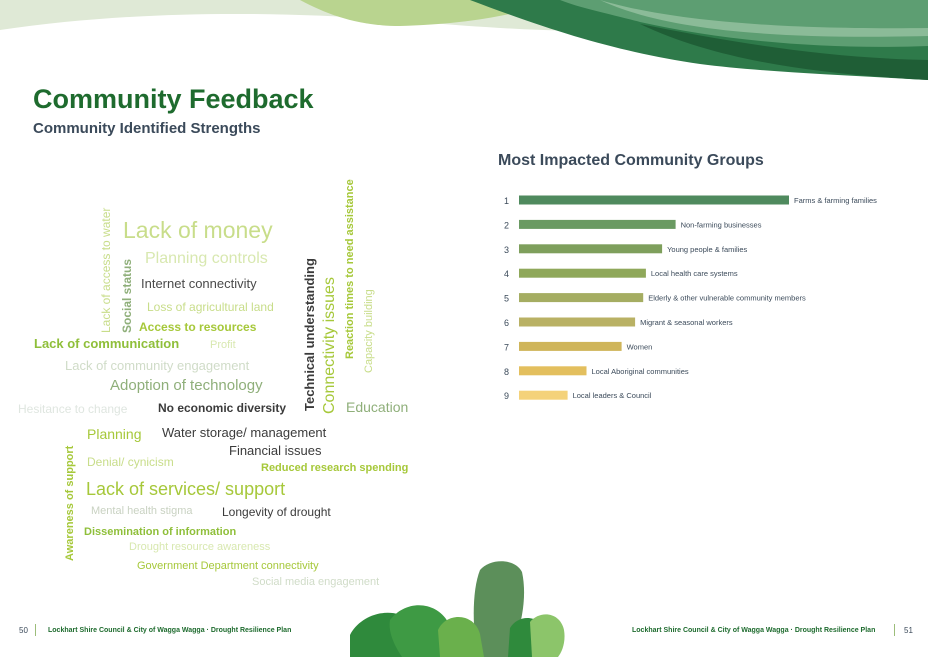 The image size is (928, 657). What do you see at coordinates (506, 396) in the screenshot?
I see `chart-rank-label: 9` at bounding box center [506, 396].